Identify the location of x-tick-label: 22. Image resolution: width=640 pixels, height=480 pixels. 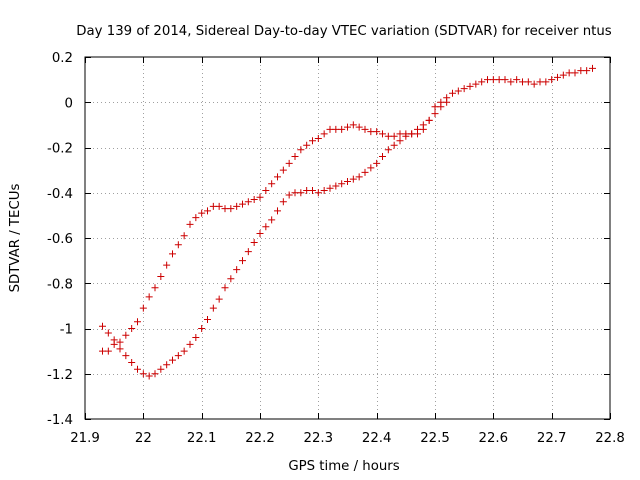
(143, 438).